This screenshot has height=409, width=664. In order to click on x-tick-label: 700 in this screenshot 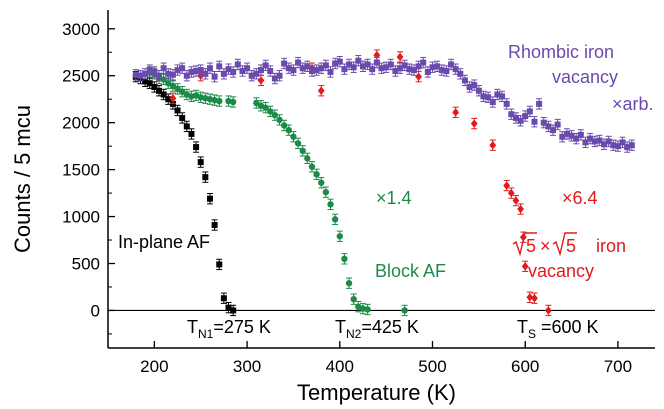, I will do `click(618, 366)`.